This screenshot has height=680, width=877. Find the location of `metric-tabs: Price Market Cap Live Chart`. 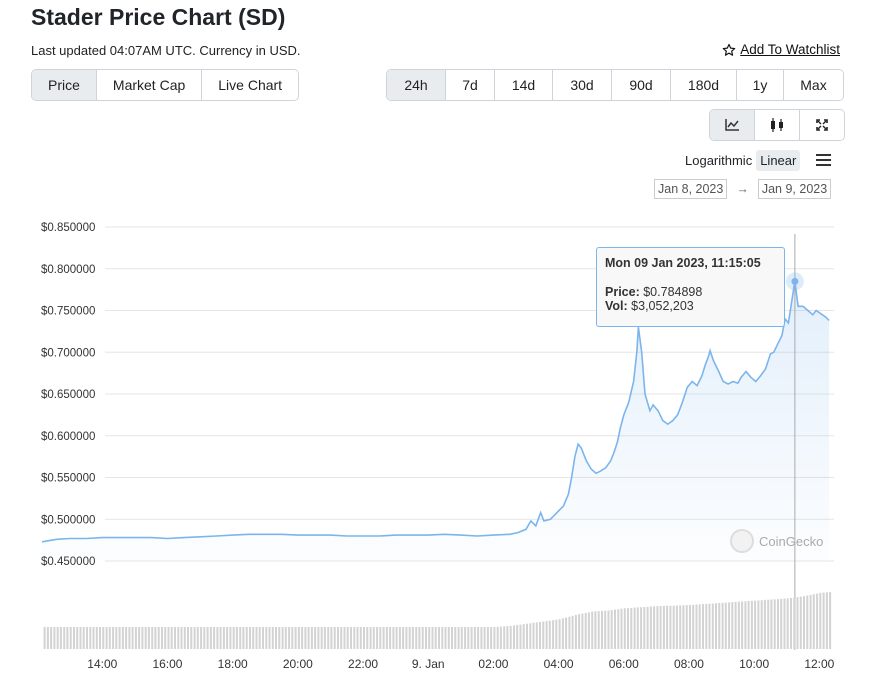

metric-tabs: Price Market Cap Live Chart is located at coordinates (165, 85).